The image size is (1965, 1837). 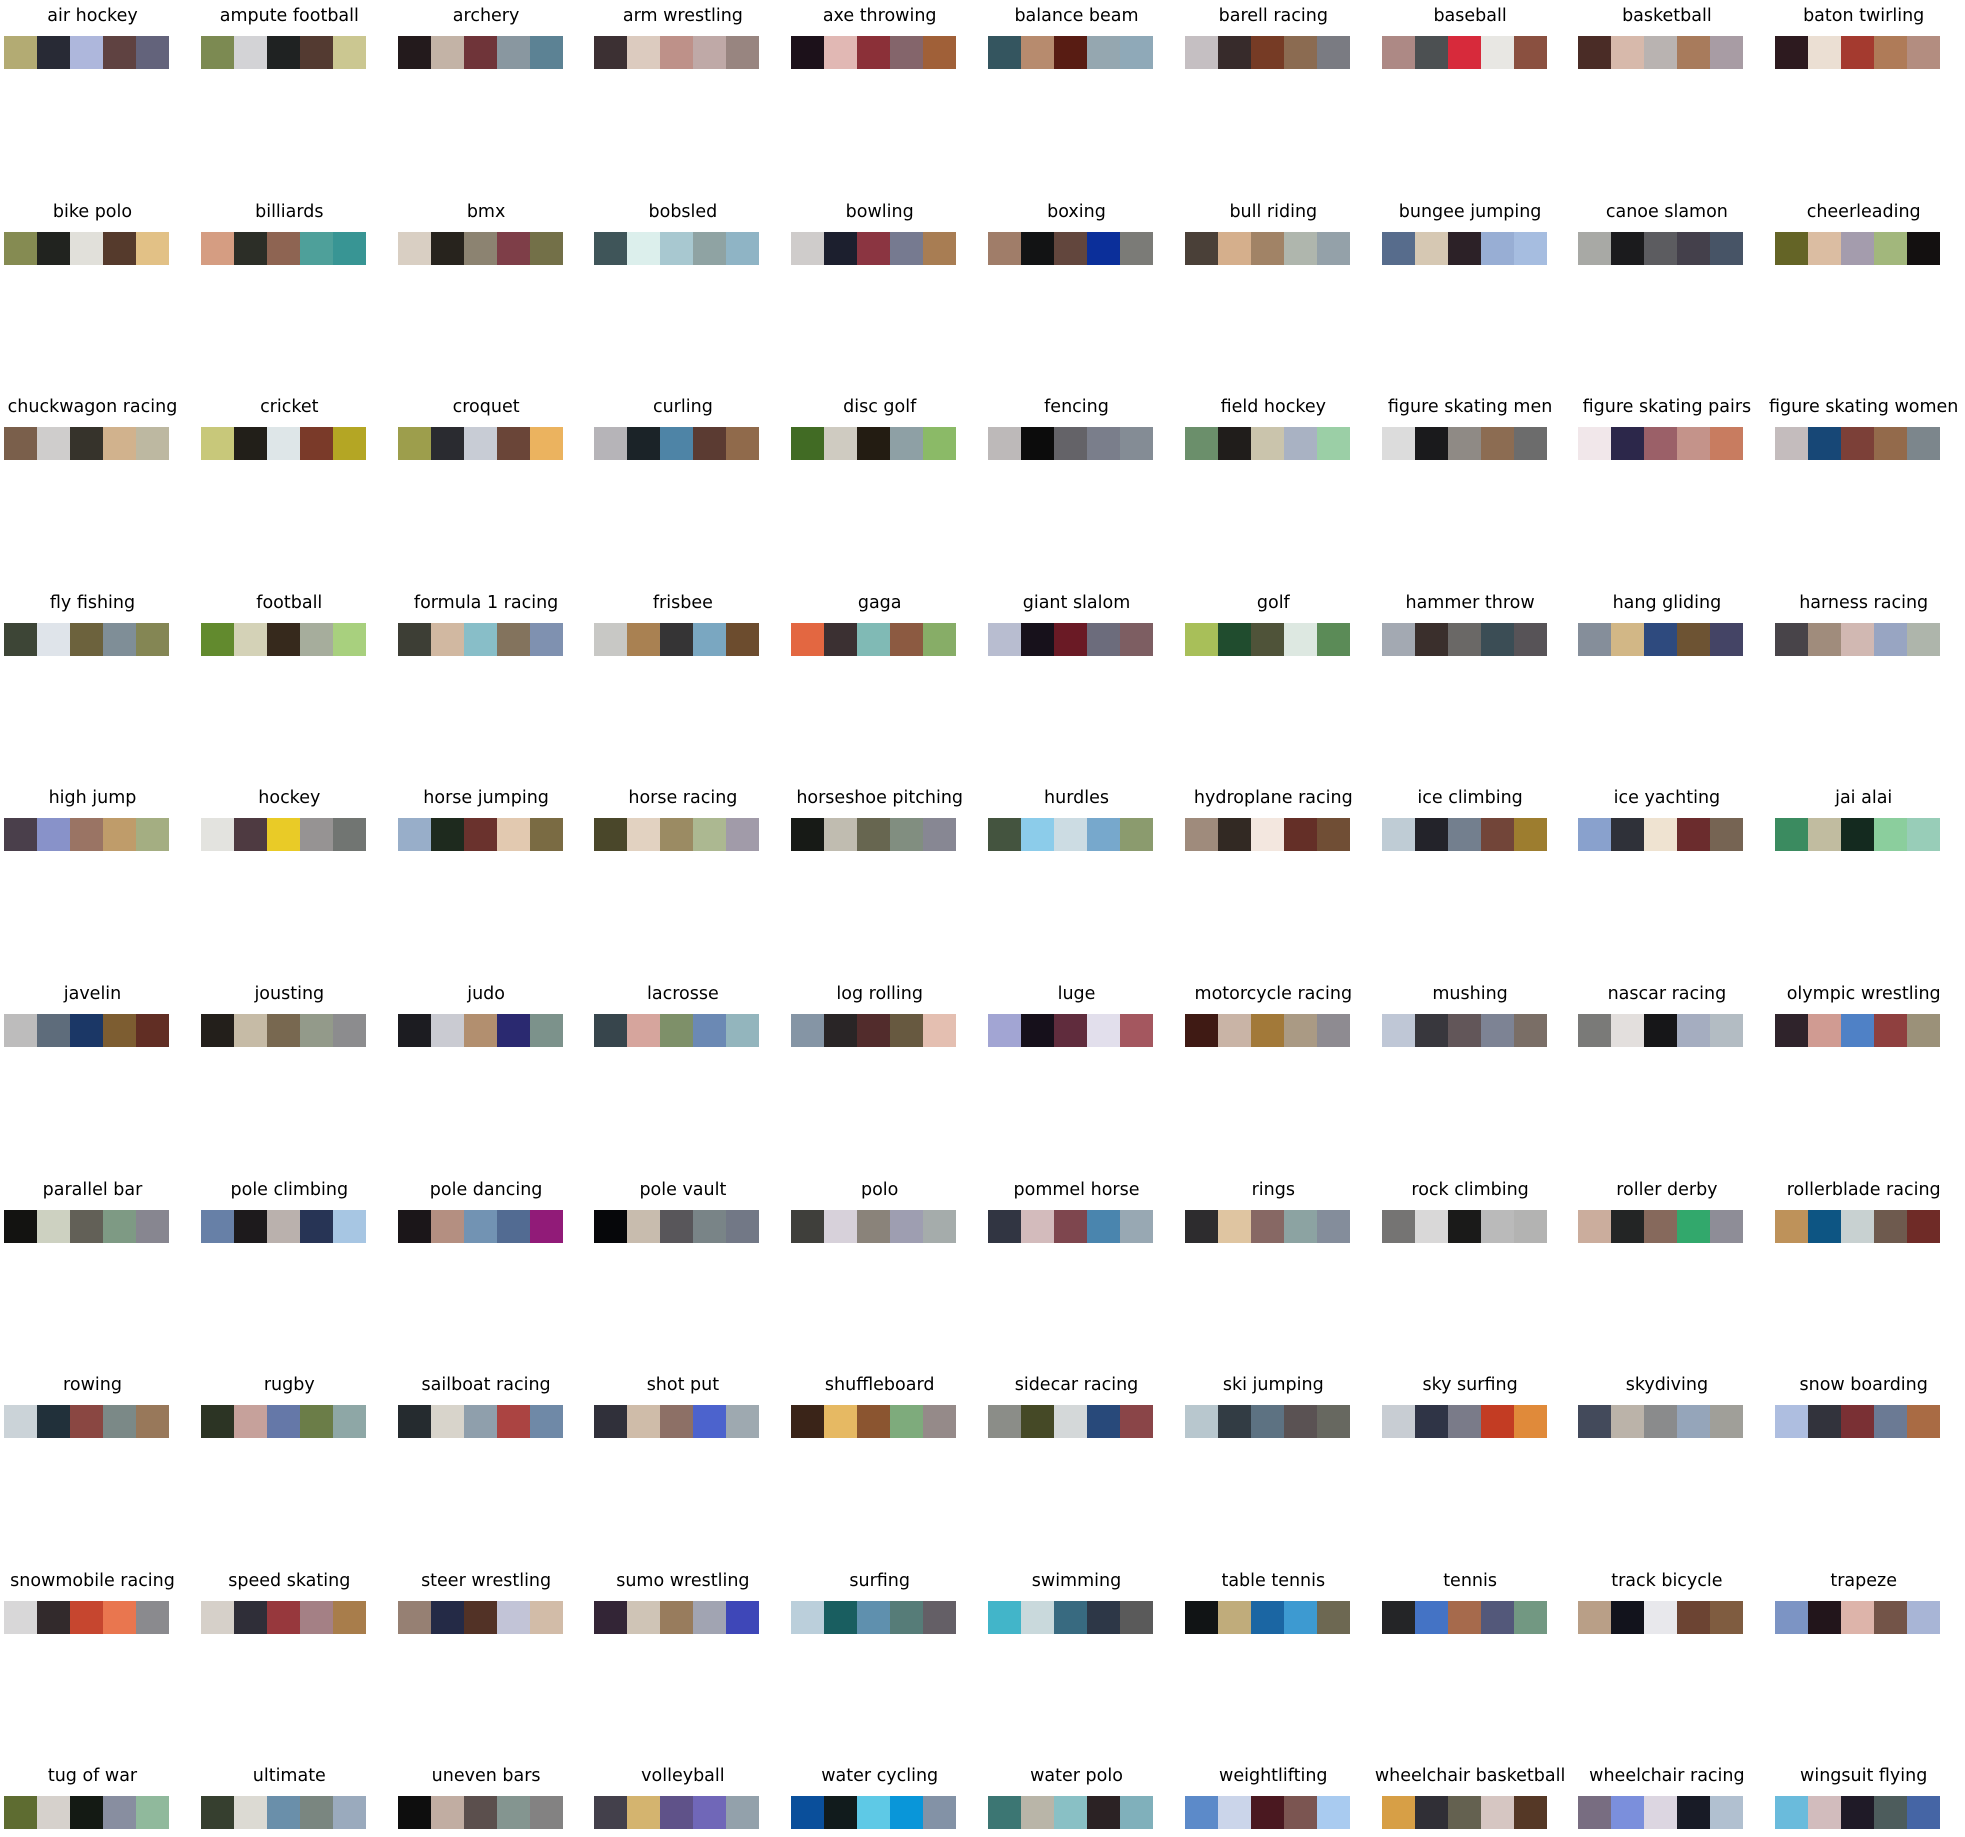 I want to click on palette-panel: pole climbing, so click(x=289, y=1211).